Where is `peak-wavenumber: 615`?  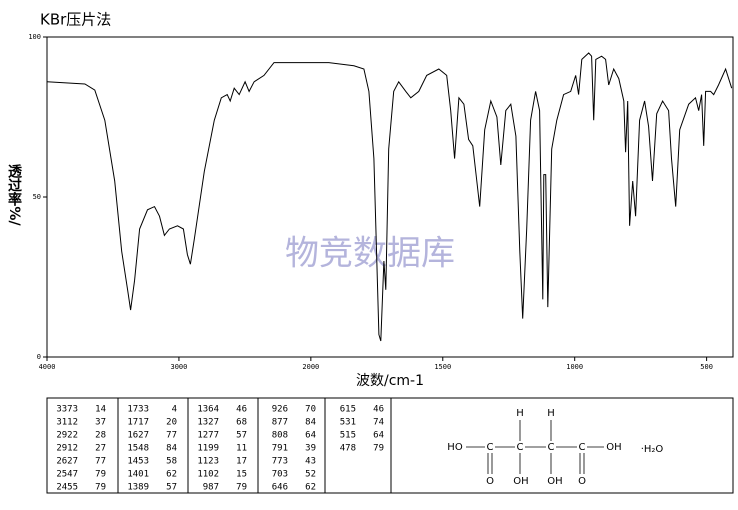
peak-wavenumber: 615 is located at coordinates (348, 410).